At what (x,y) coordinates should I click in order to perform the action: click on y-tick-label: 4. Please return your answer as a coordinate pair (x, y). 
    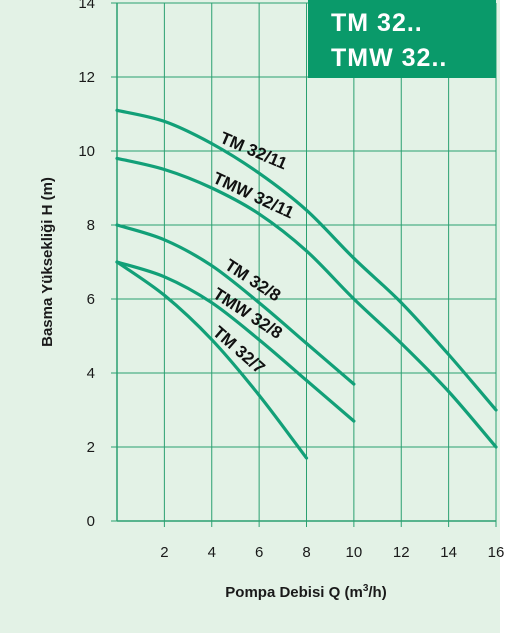
    Looking at the image, I should click on (91, 373).